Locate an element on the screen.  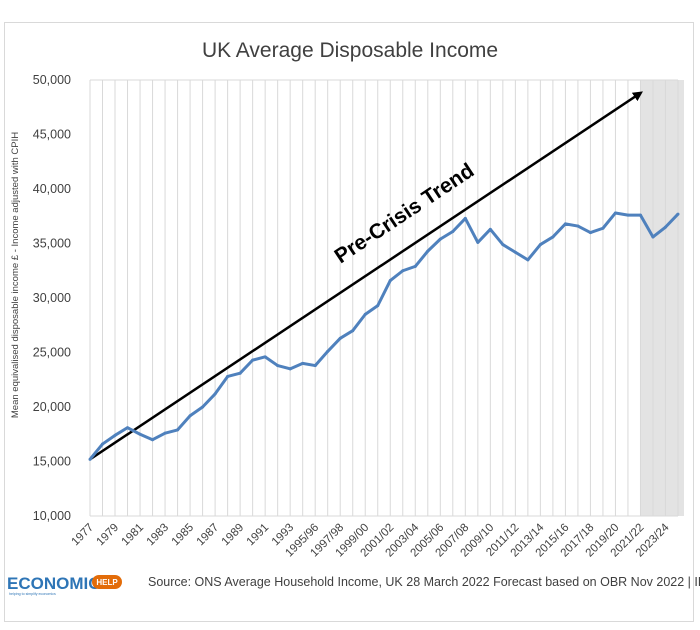
x-tick-label: 1989 is located at coordinates (233, 535).